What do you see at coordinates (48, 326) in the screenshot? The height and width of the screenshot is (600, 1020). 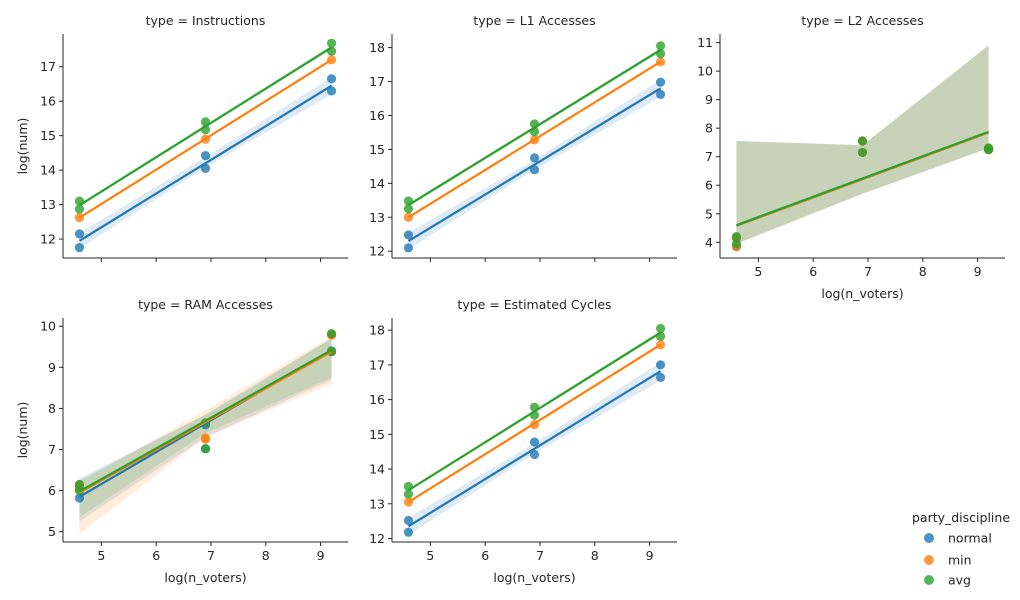 I see `y-tick-label: 10` at bounding box center [48, 326].